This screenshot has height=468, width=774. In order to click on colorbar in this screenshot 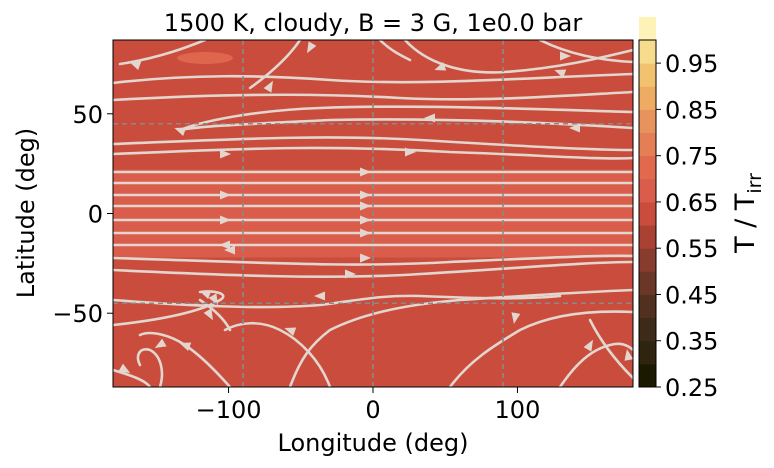, I will do `click(647, 202)`.